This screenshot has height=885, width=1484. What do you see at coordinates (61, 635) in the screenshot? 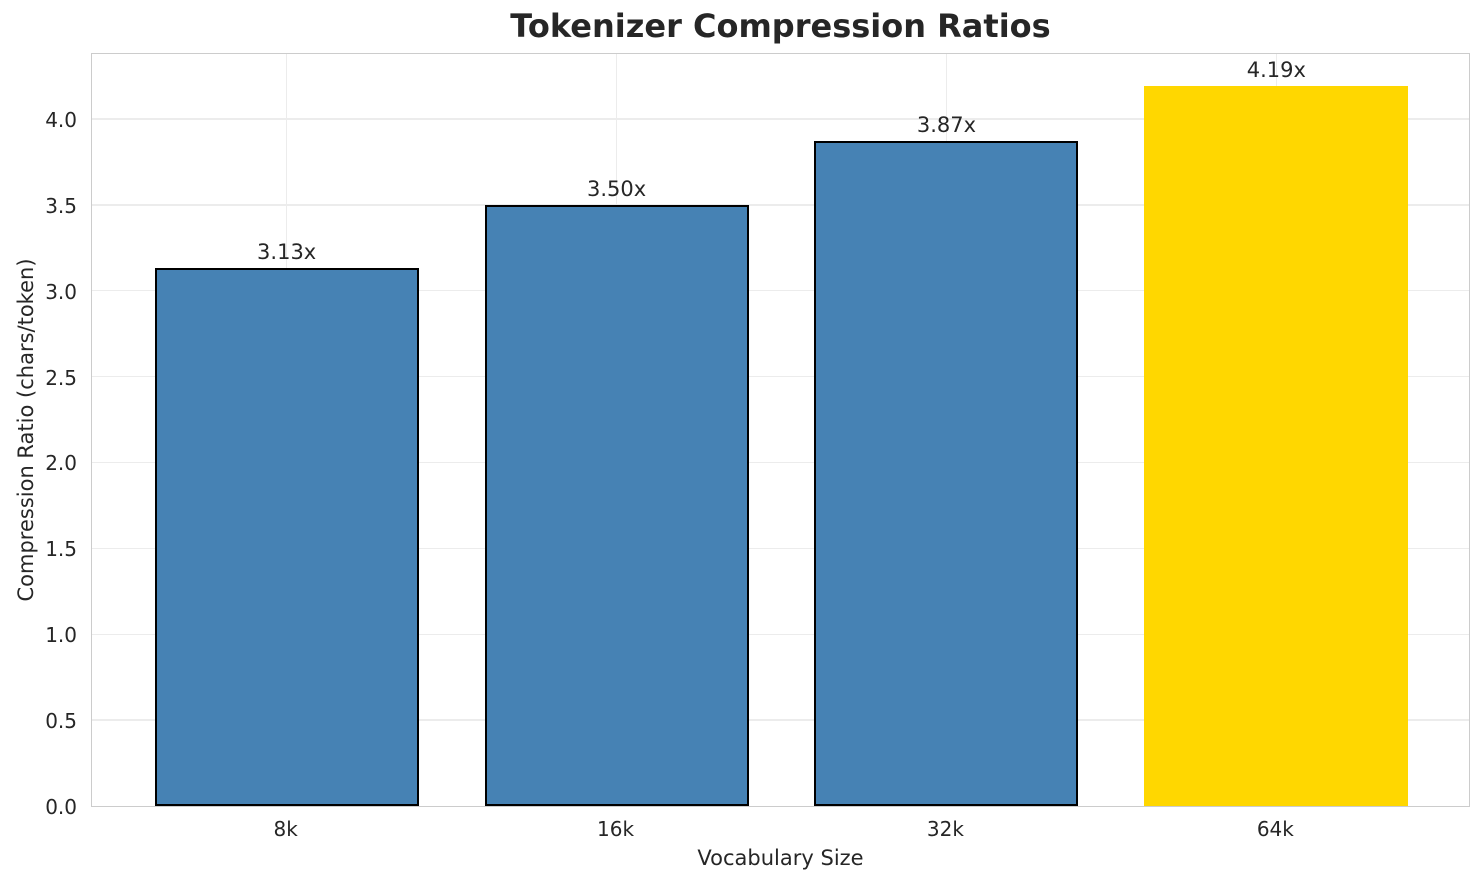
I see `y-tick-label: 1.0` at bounding box center [61, 635].